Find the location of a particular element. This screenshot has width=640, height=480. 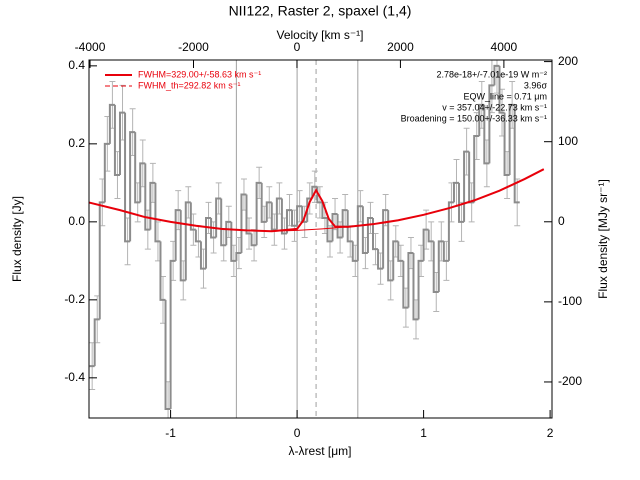

chart-title: NII122, Raster 2, spaxel (1,4) is located at coordinates (320, 11).